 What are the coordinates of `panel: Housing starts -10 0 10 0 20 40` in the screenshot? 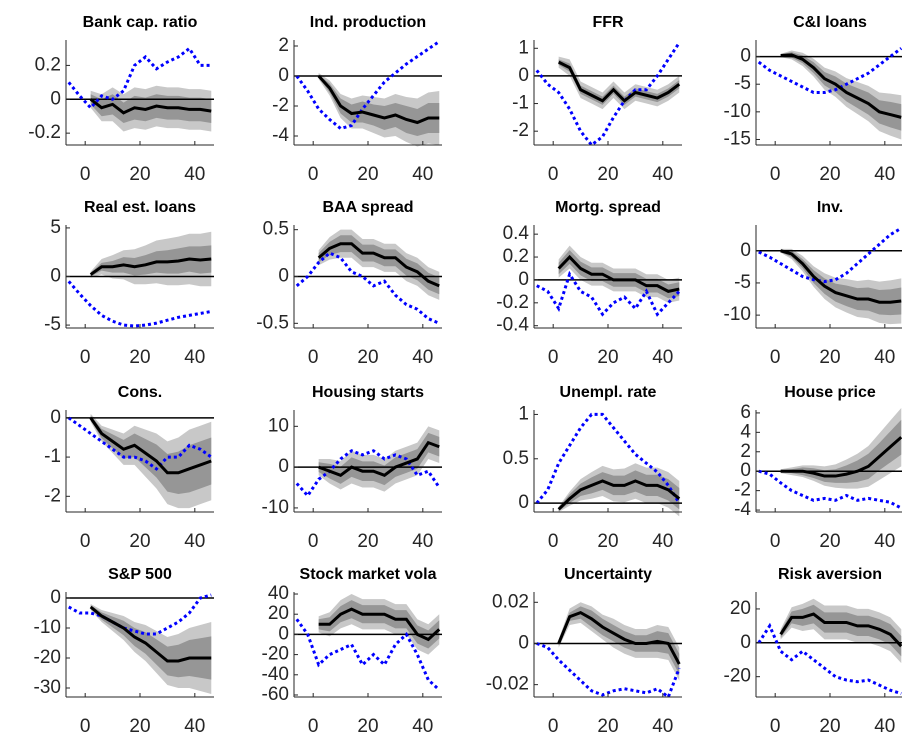 It's located at (352, 468).